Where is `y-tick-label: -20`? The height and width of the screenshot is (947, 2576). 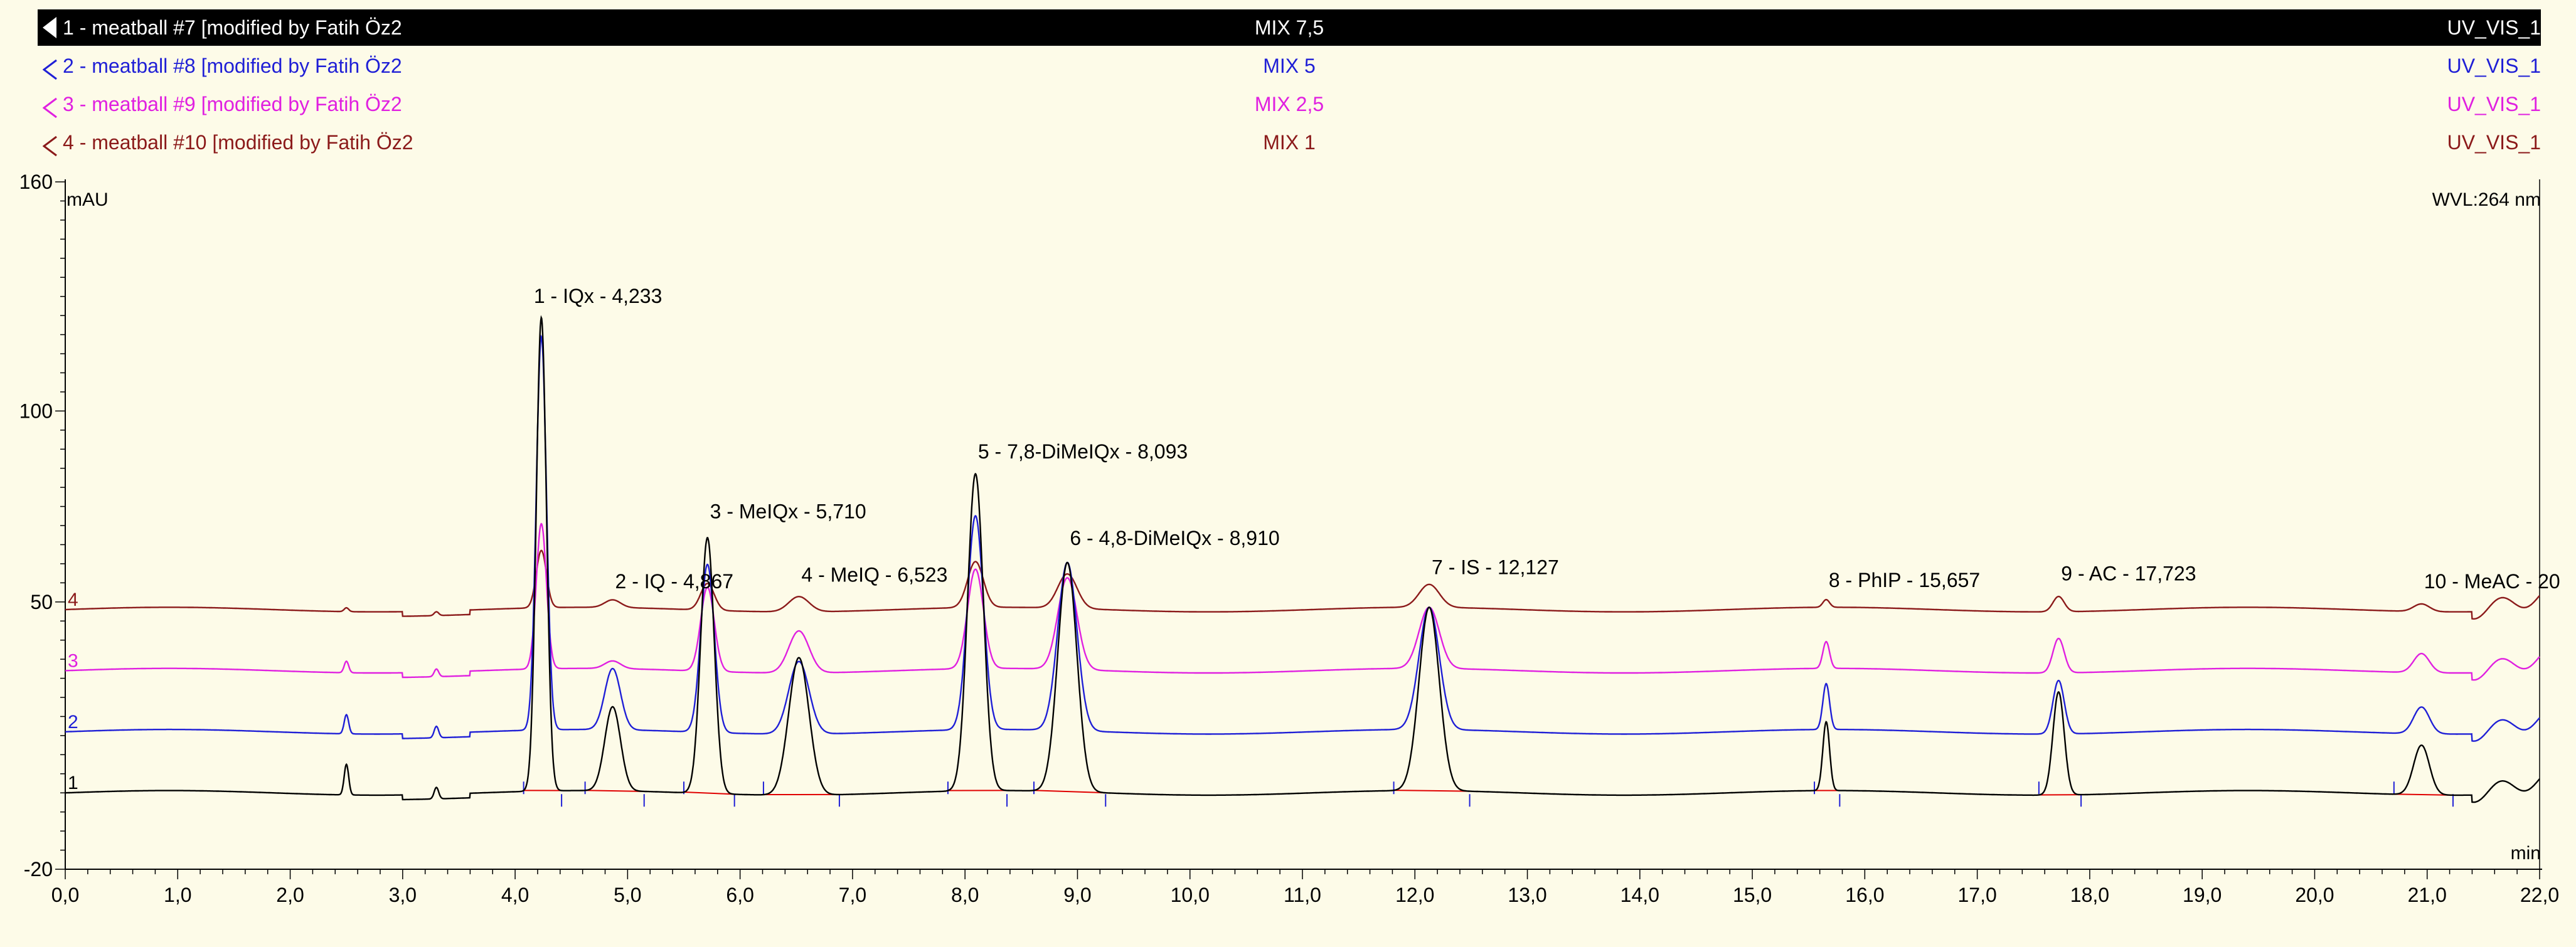 y-tick-label: -20 is located at coordinates (38, 870).